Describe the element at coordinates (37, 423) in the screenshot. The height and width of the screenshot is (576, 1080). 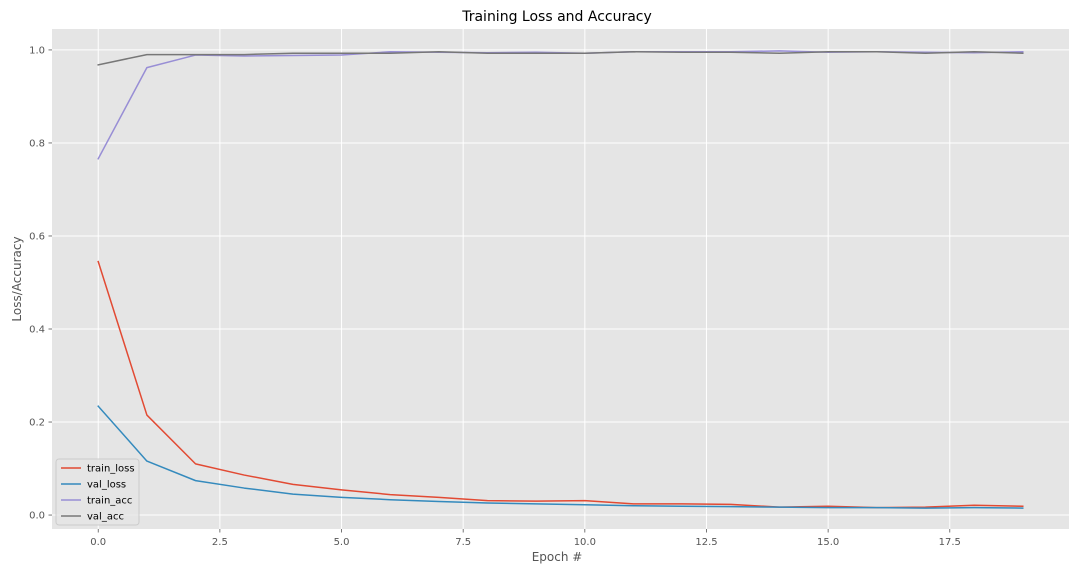
I see `y-tick-label: 0.2` at that location.